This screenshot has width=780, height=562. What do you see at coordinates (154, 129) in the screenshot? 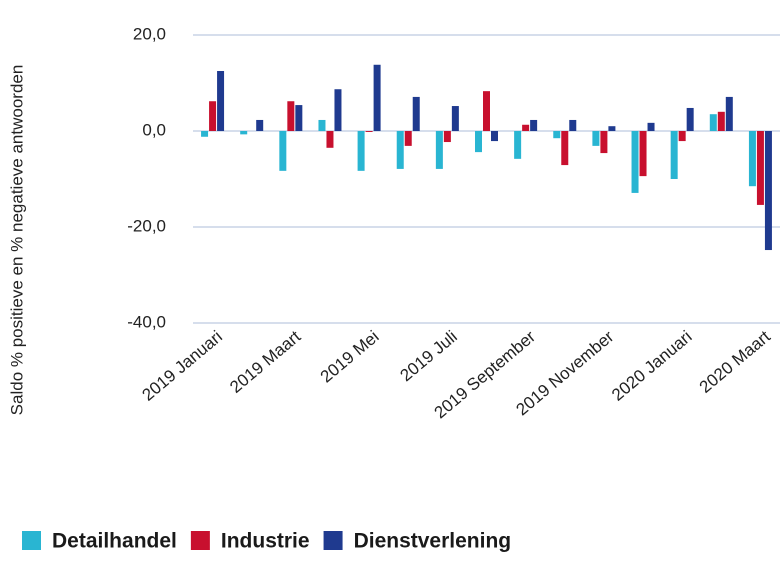
I see `y-tick-label: 0,0` at bounding box center [154, 129].